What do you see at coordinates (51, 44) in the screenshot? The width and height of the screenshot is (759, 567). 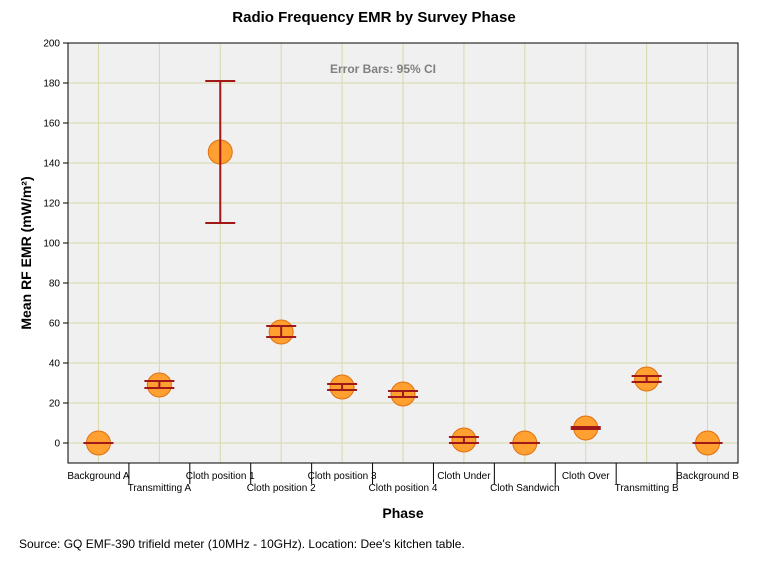 I see `y-tick-label: 200` at bounding box center [51, 44].